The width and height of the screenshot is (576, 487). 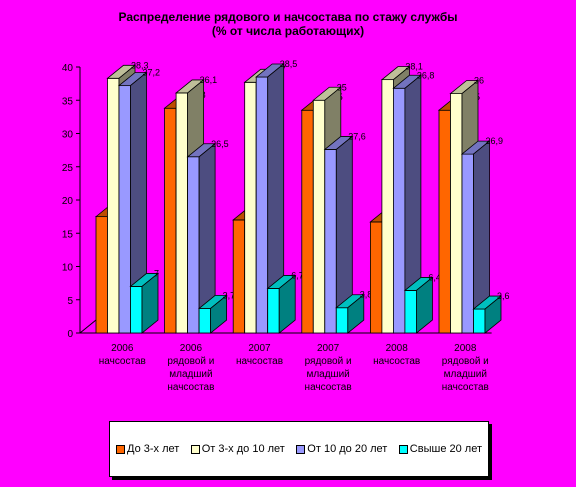 What do you see at coordinates (465, 348) in the screenshot?
I see `category-label-5-0: 2008` at bounding box center [465, 348].